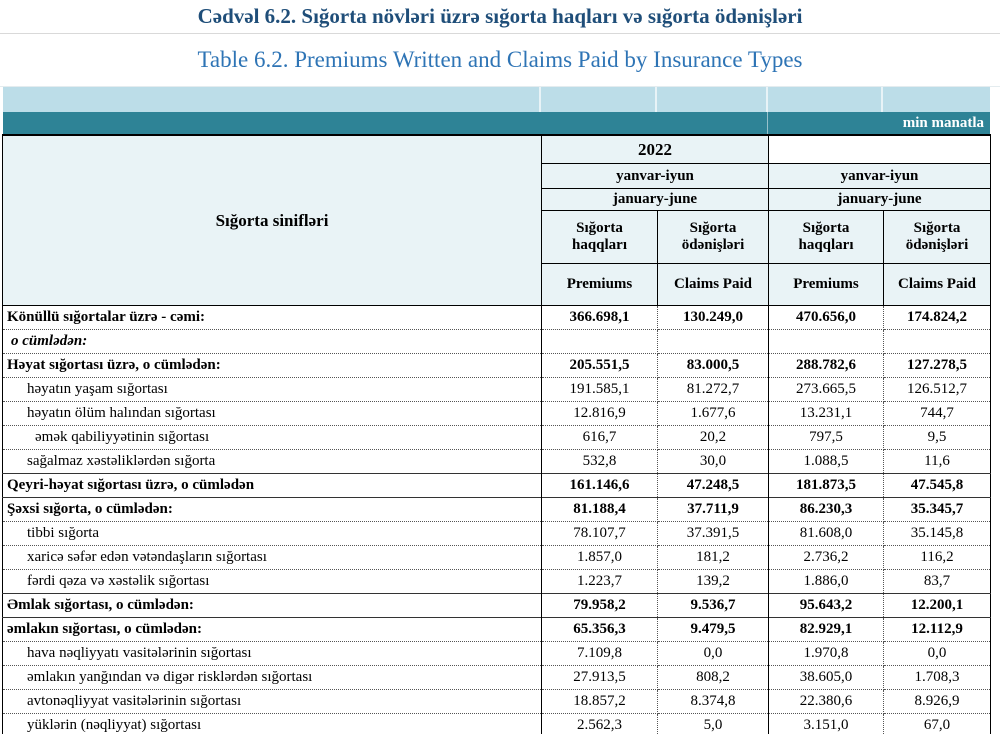 The width and height of the screenshot is (1000, 734). I want to click on column-header-claims-az: Sığorta ödənişləri, so click(937, 237).